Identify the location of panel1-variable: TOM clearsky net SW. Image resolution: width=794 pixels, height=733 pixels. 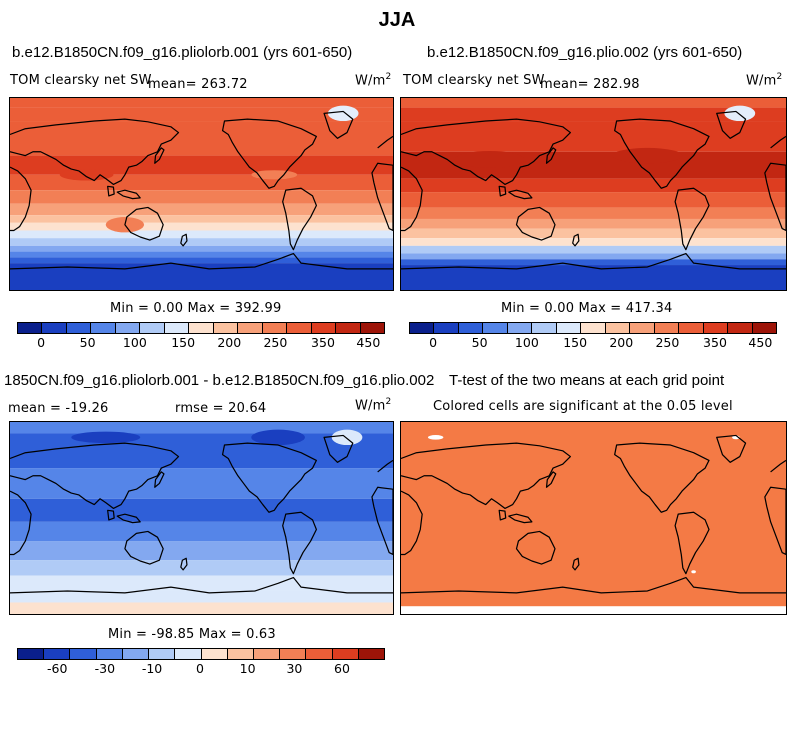
(81, 80).